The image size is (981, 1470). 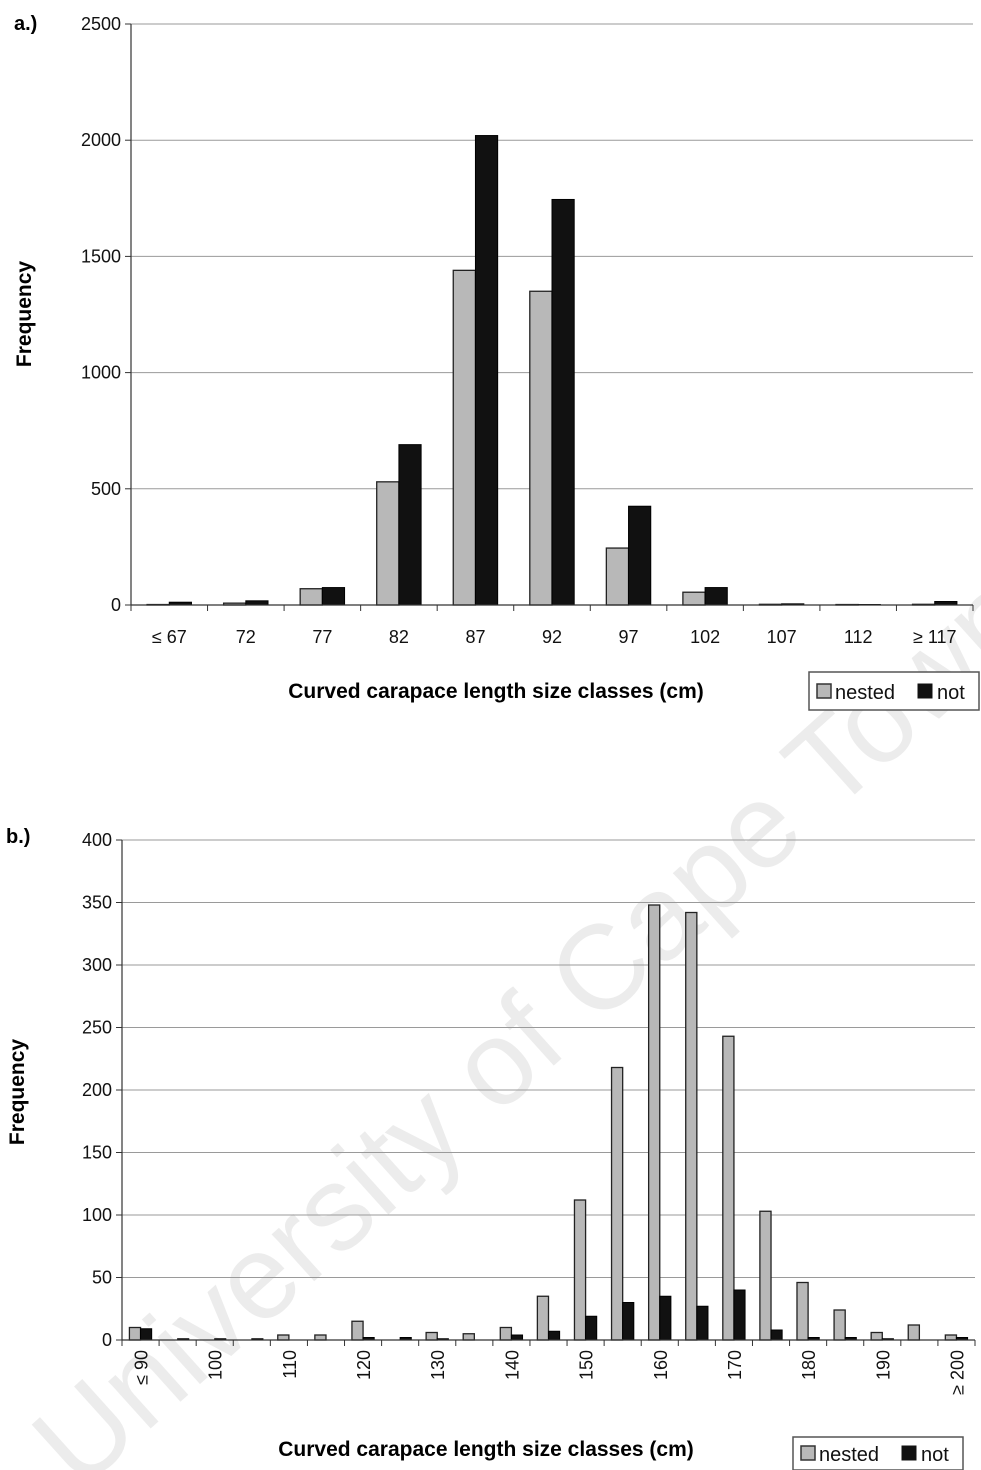 What do you see at coordinates (824, 691) in the screenshot?
I see `a-legend-swatch-nested` at bounding box center [824, 691].